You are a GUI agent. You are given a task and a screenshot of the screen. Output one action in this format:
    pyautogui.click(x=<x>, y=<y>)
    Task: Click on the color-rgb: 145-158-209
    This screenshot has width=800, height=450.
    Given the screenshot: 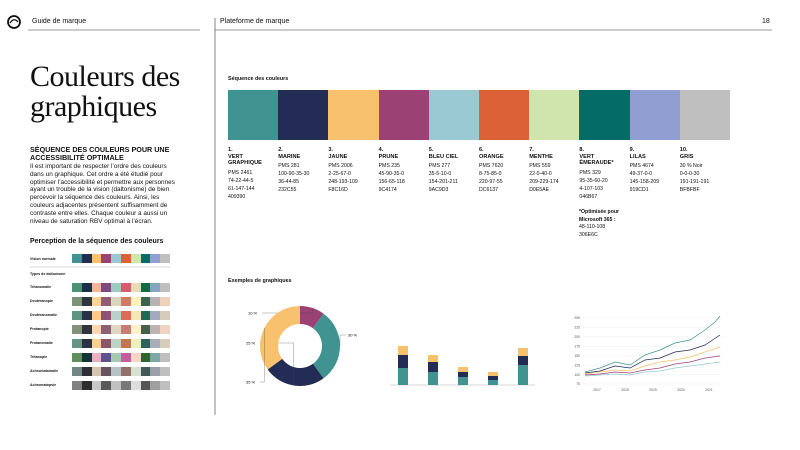 What is the action you would take?
    pyautogui.click(x=644, y=182)
    